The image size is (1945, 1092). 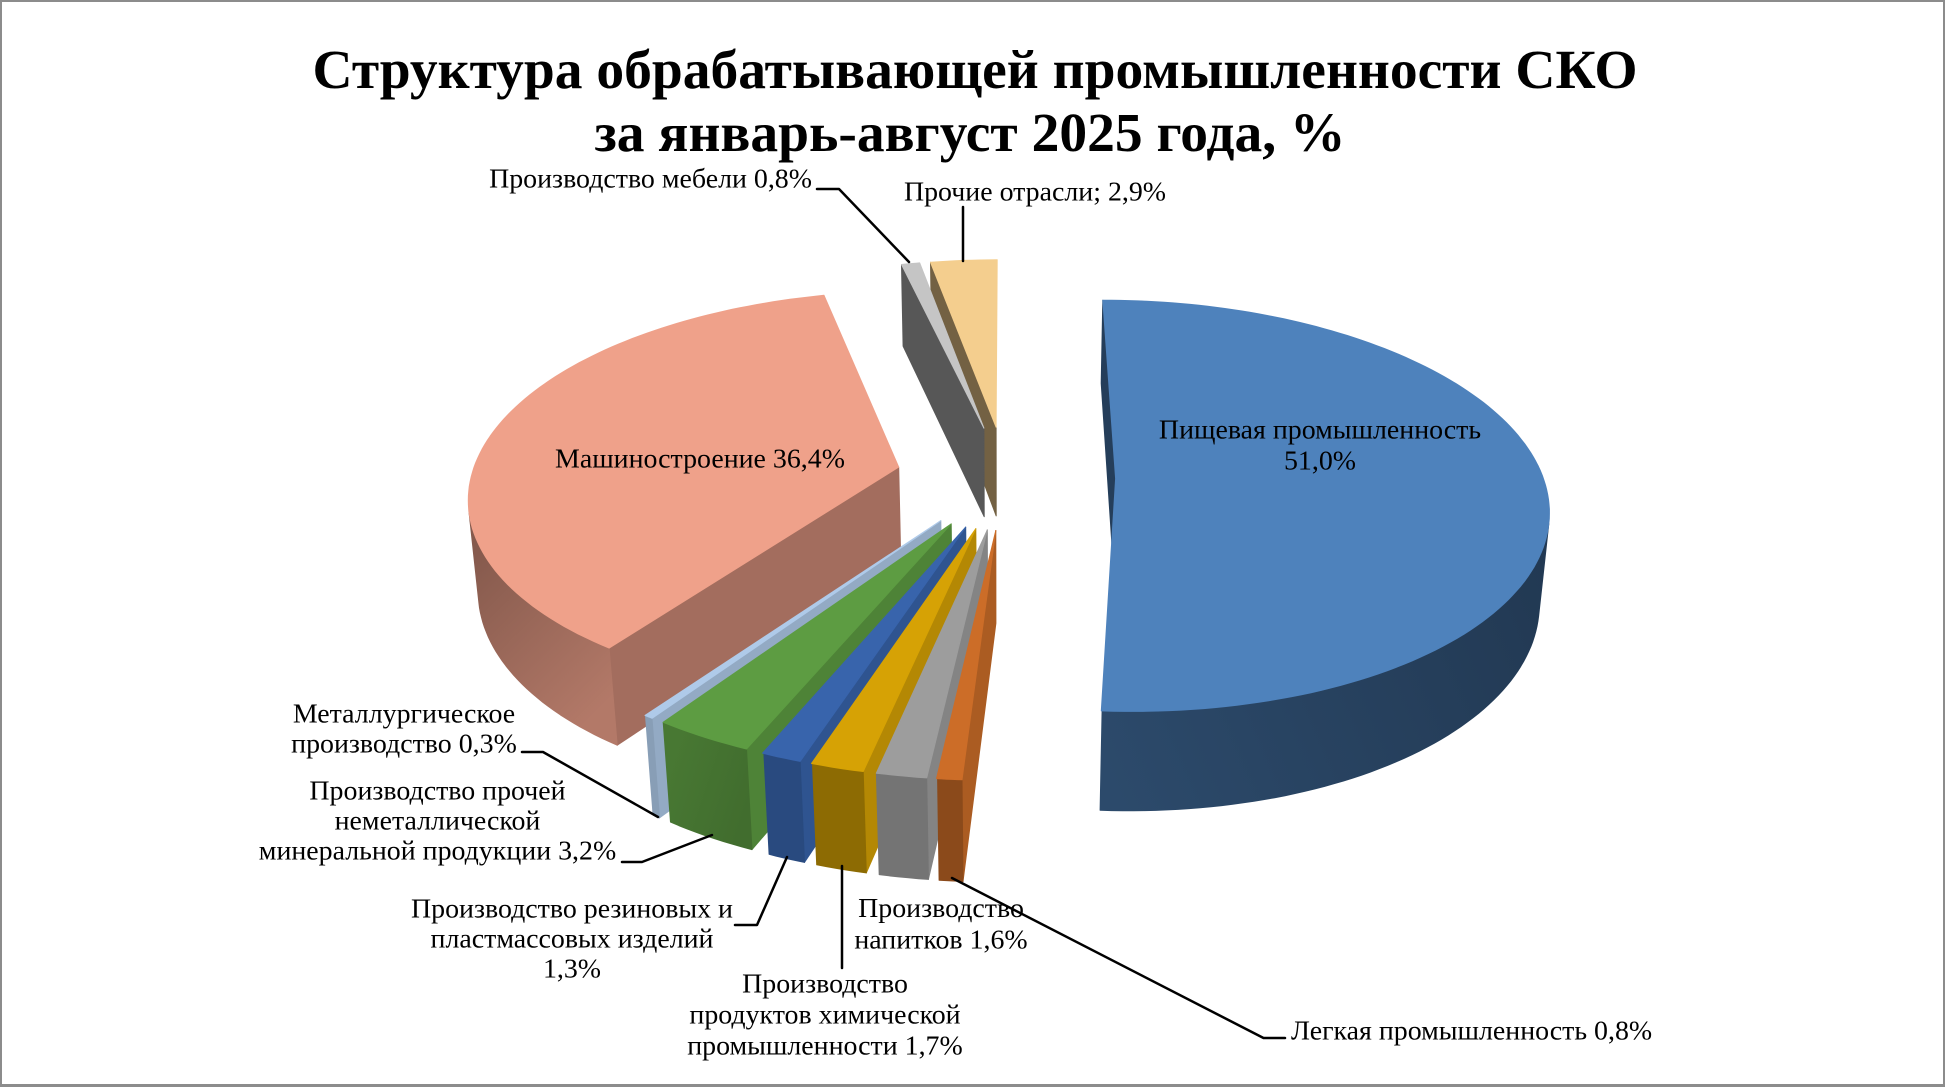 I want to click on svg-text: за январь-август 2025 года, %, so click(x=969, y=133).